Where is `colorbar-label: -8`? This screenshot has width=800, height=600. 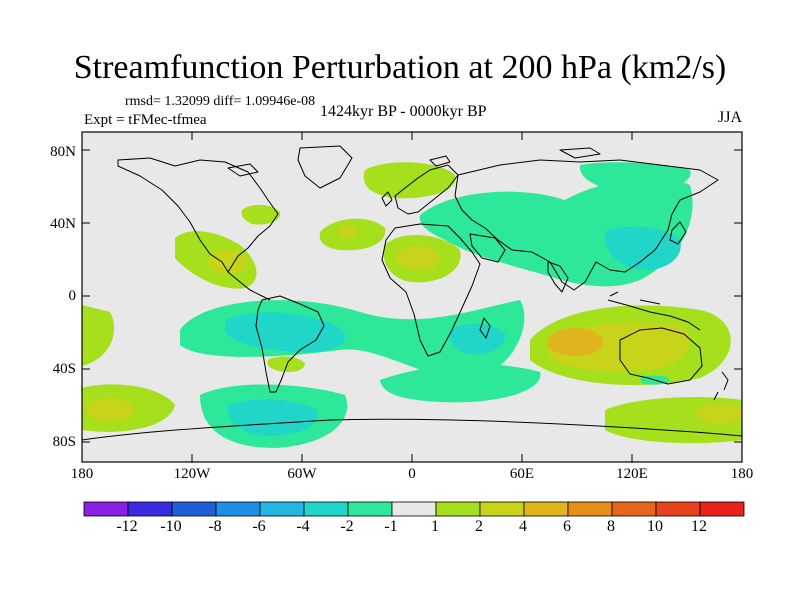
colorbar-label: -8 is located at coordinates (215, 526).